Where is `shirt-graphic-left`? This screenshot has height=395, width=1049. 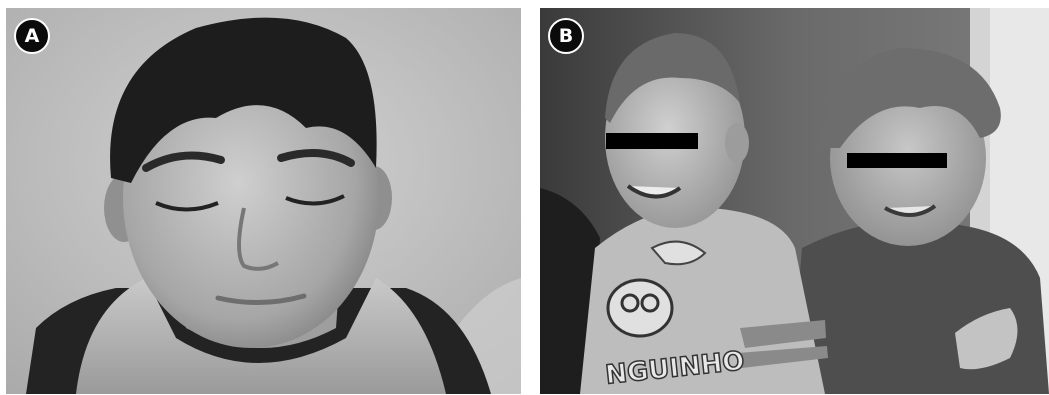
shirt-graphic-left is located at coordinates (640, 308).